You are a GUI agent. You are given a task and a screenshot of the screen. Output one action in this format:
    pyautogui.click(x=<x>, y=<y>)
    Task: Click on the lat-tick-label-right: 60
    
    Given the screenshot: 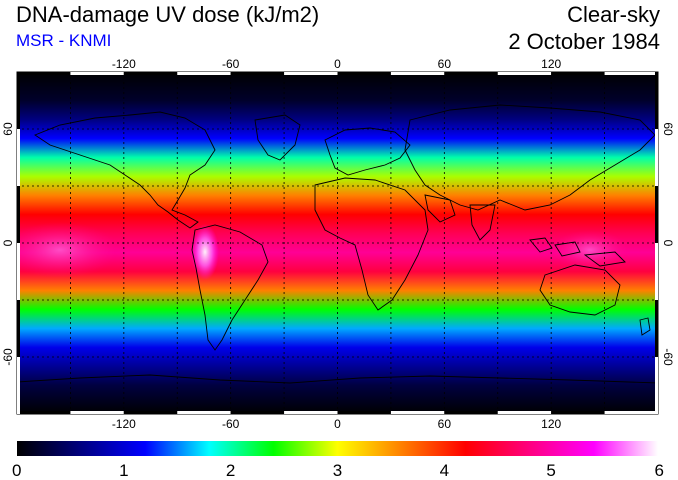 What is the action you would take?
    pyautogui.click(x=668, y=129)
    